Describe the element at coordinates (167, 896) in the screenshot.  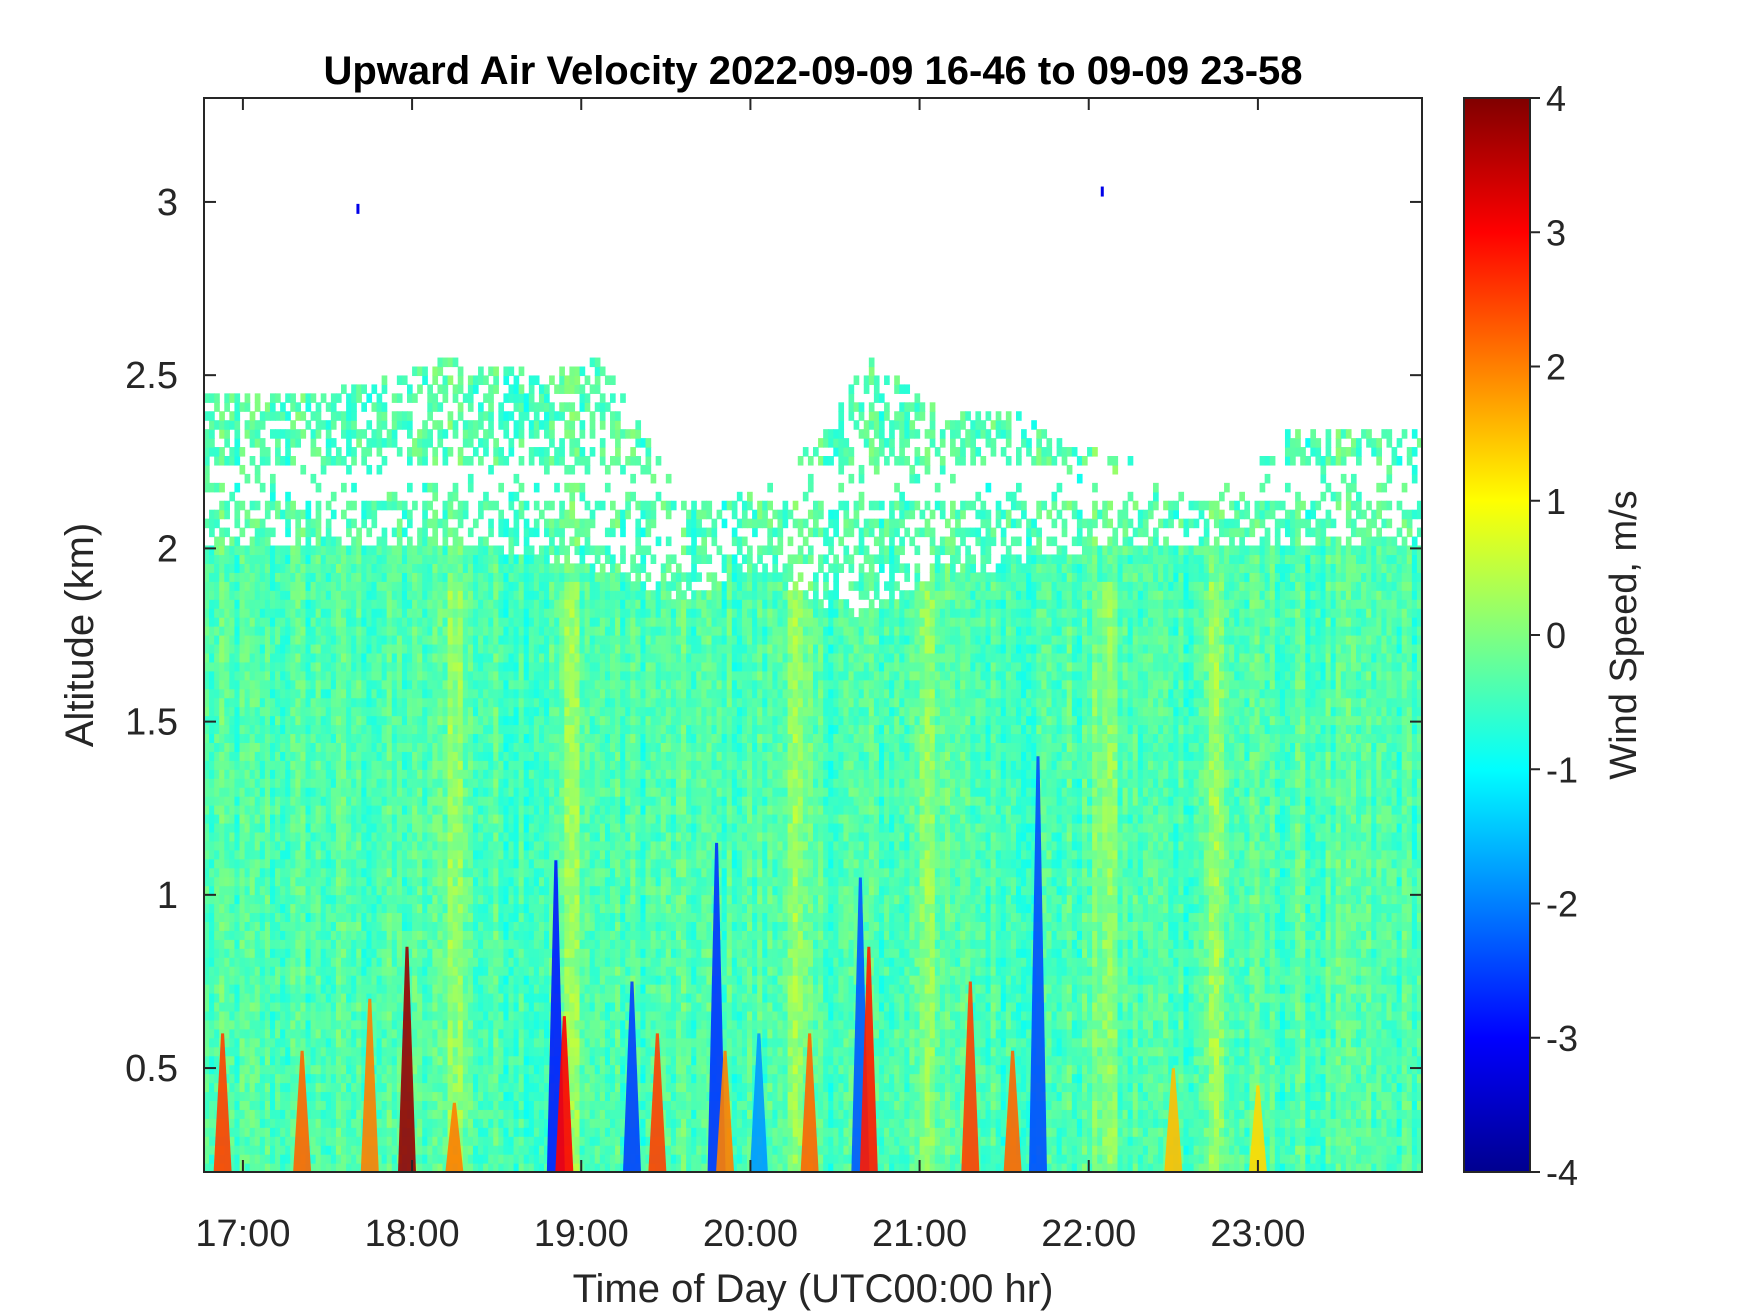
I see `y-tick-label: 1` at that location.